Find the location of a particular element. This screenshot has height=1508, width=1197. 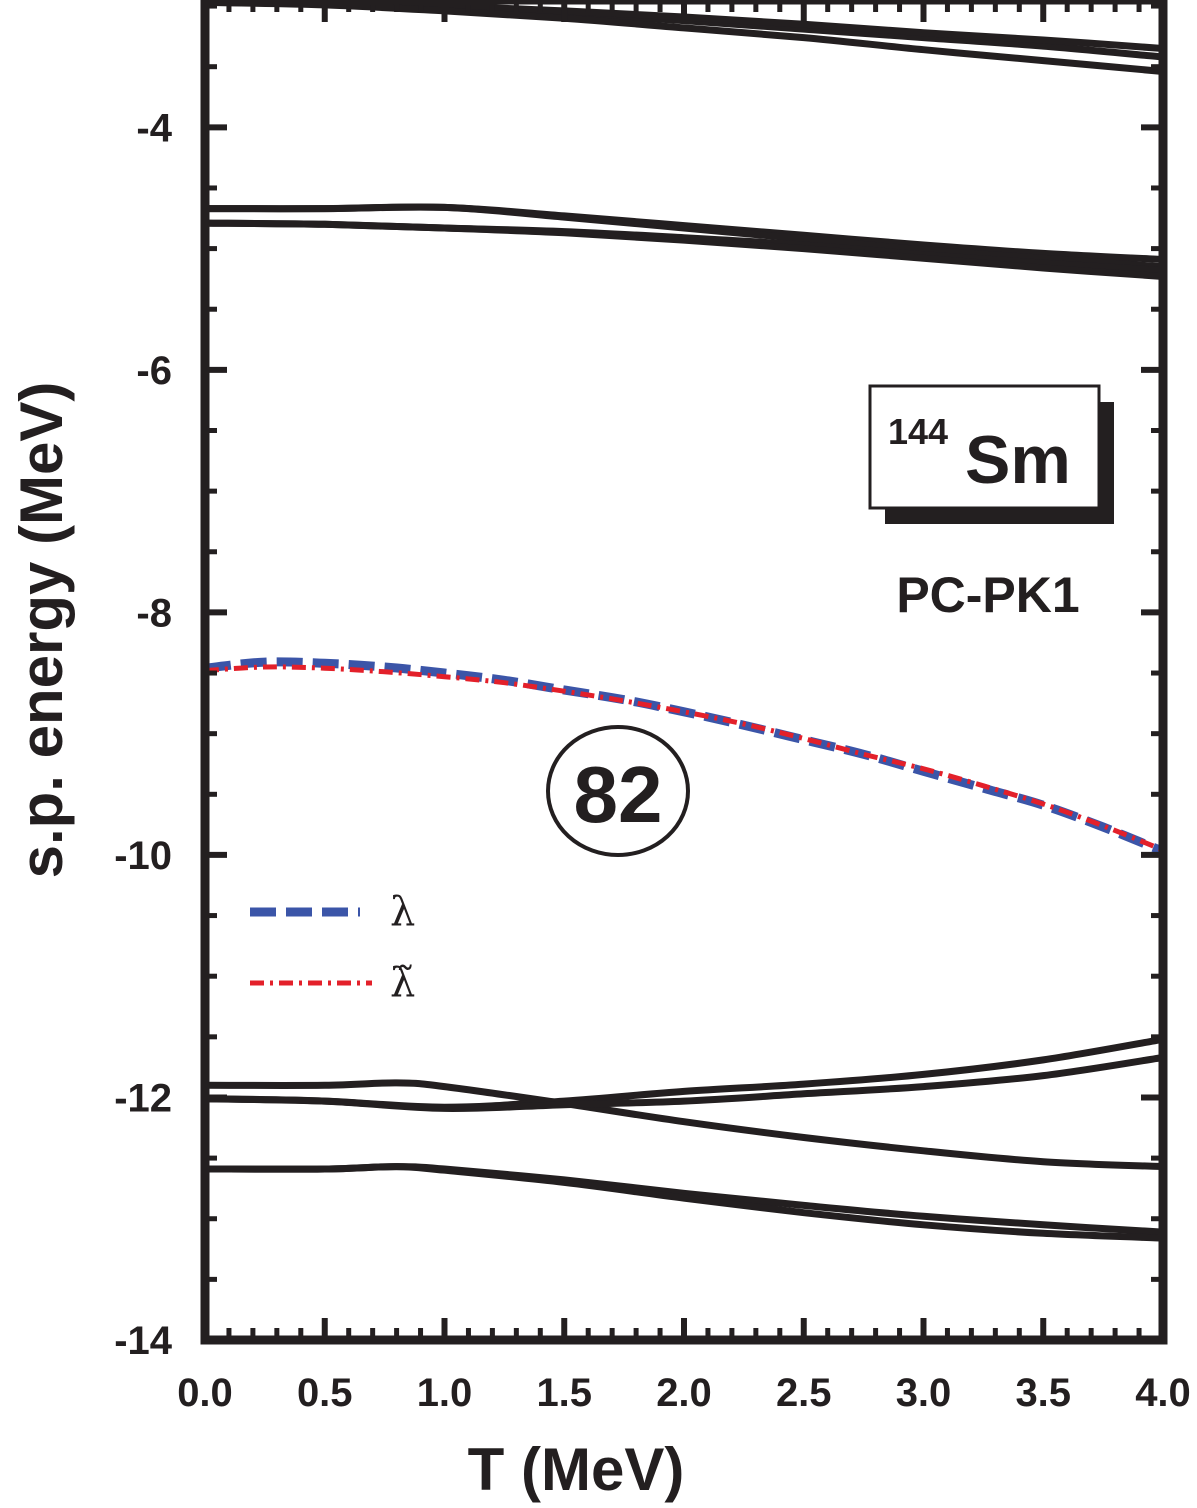

legend-lambda-label: λ is located at coordinates (402, 912).